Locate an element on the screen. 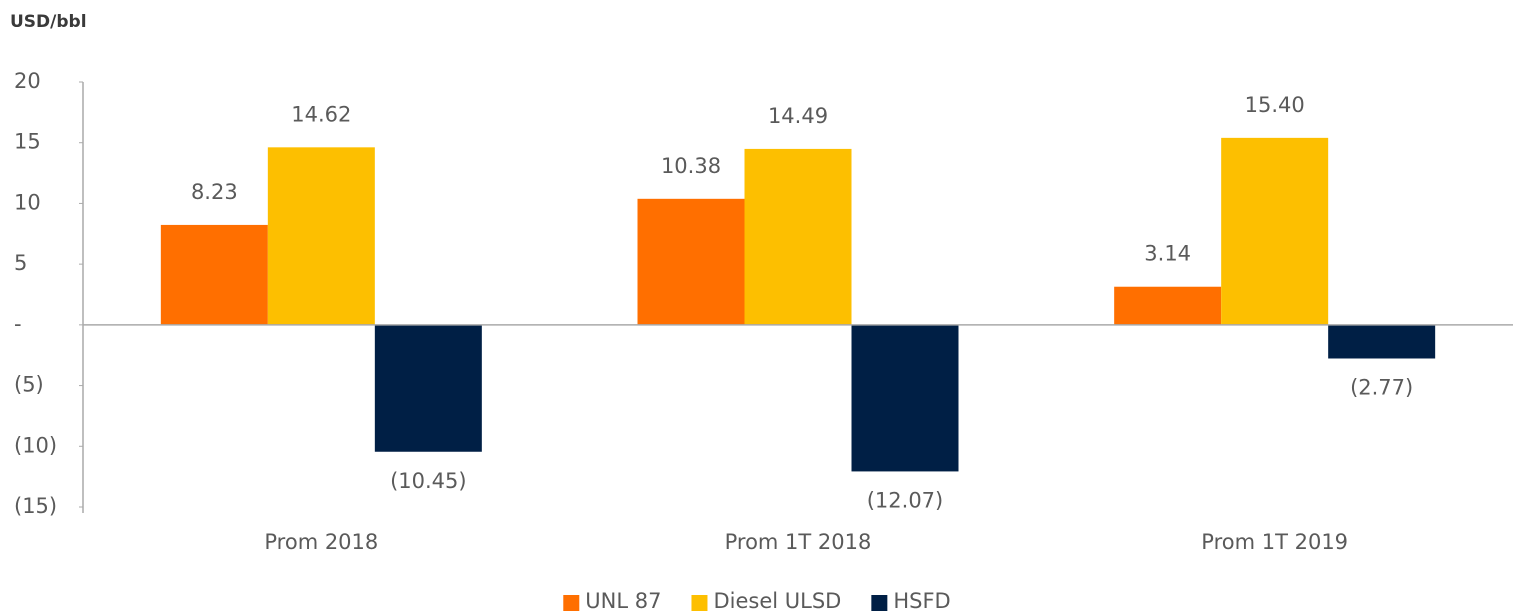  legend-label: HSFD is located at coordinates (921, 601).